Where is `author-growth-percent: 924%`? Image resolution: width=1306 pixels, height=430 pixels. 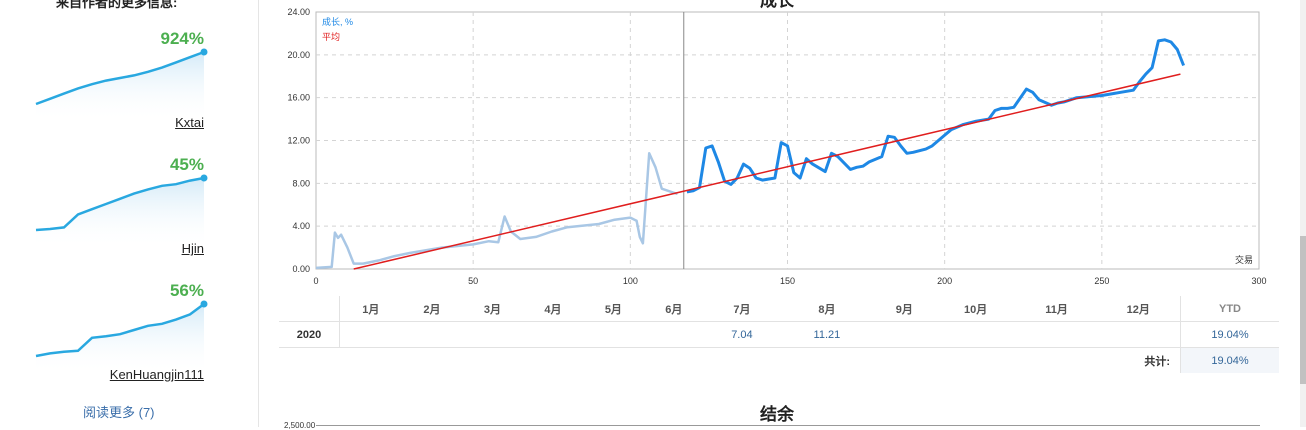
author-growth-percent: 924% is located at coordinates (182, 38).